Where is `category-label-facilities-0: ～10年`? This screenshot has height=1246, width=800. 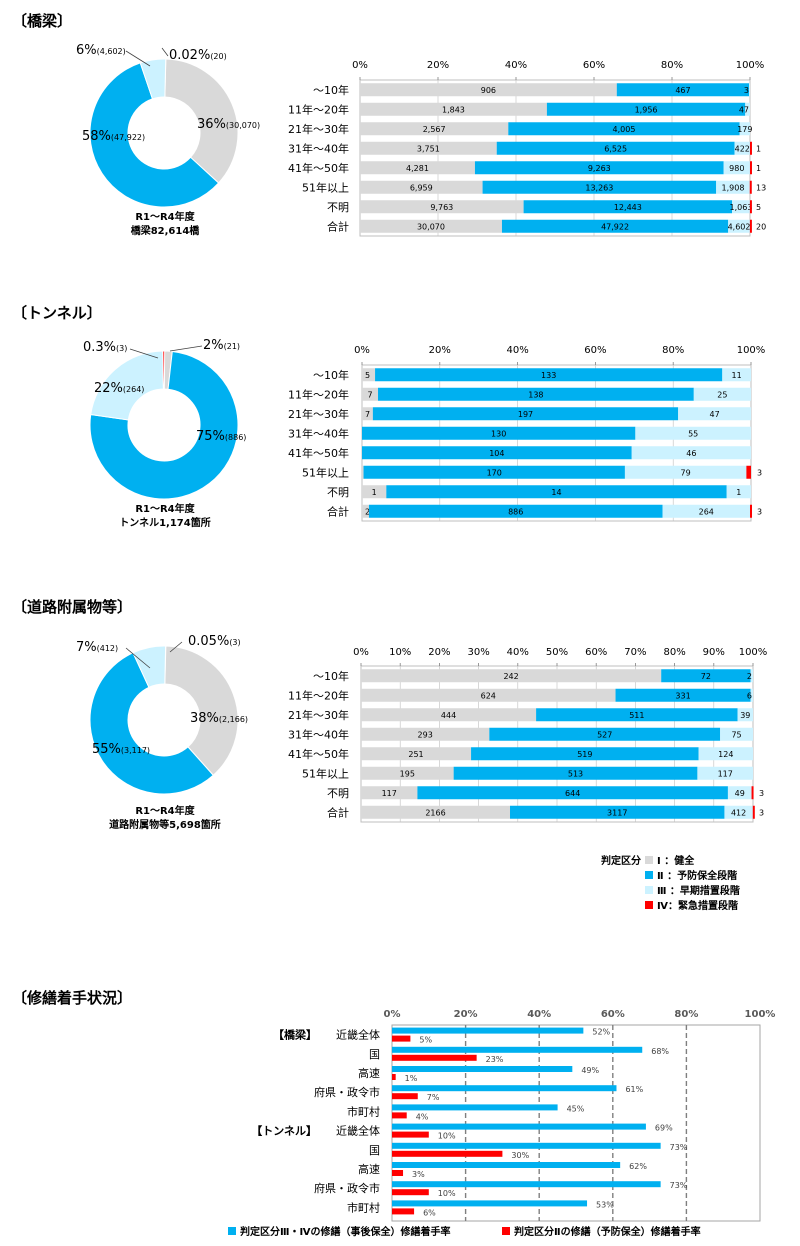 category-label-facilities-0: ～10年 is located at coordinates (331, 676).